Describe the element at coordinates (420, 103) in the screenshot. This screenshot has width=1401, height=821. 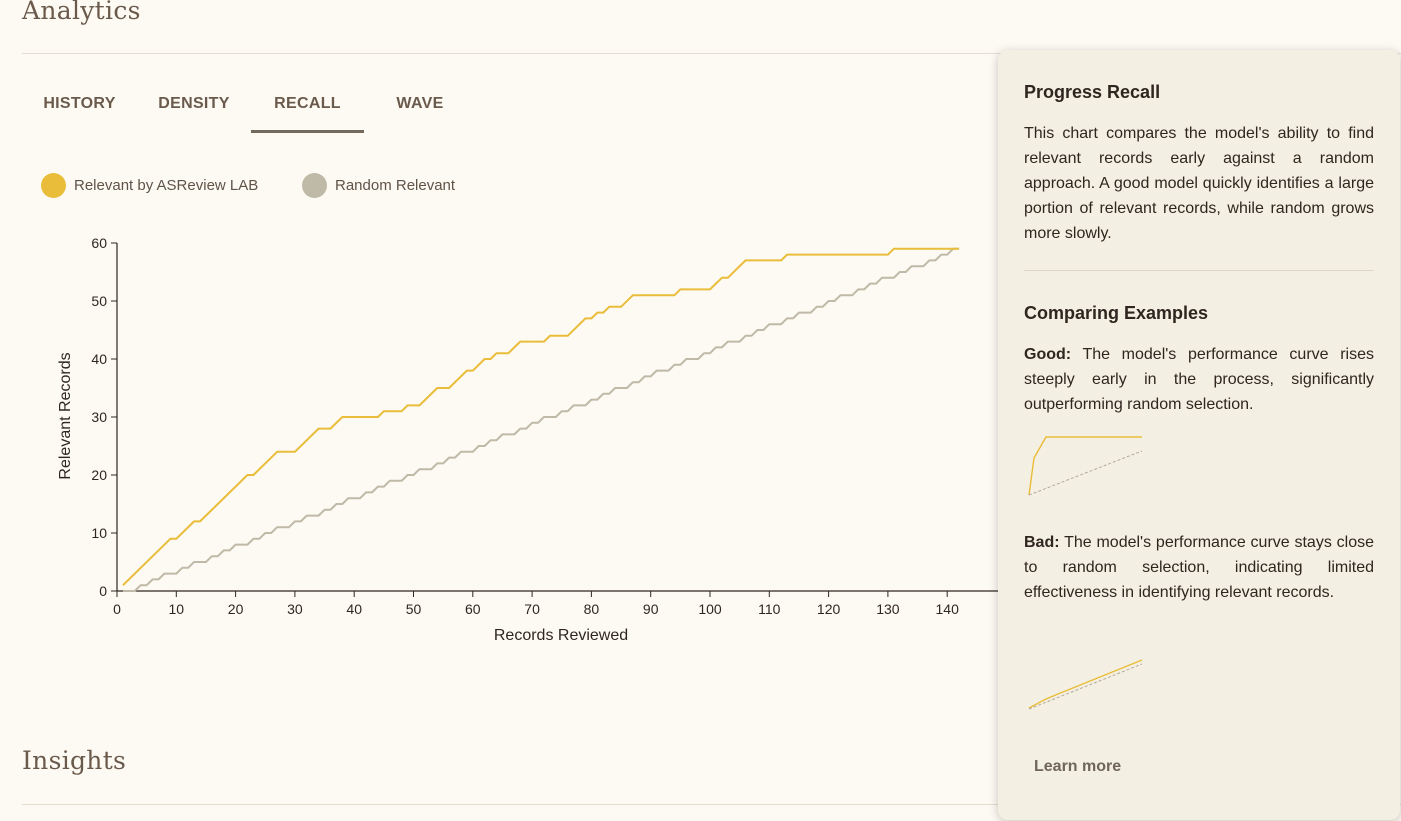
I see `tab-wave: WAVE` at that location.